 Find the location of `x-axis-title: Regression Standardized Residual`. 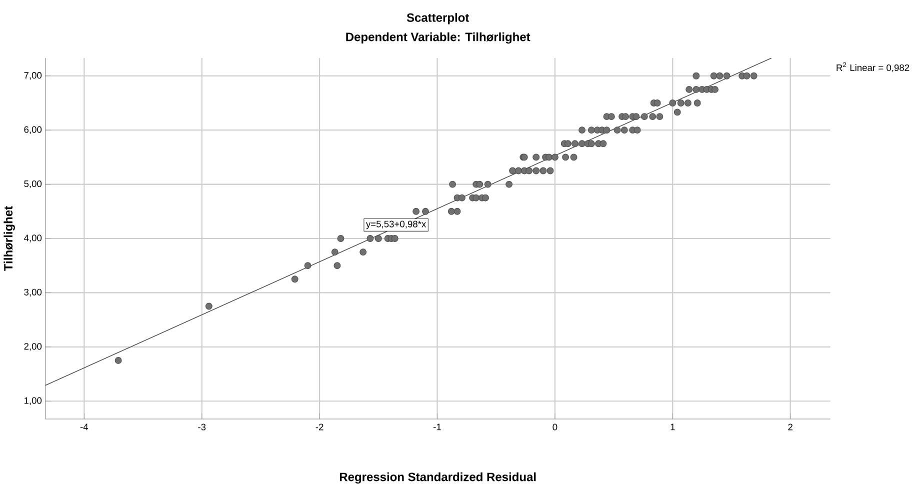

x-axis-title: Regression Standardized Residual is located at coordinates (438, 478).